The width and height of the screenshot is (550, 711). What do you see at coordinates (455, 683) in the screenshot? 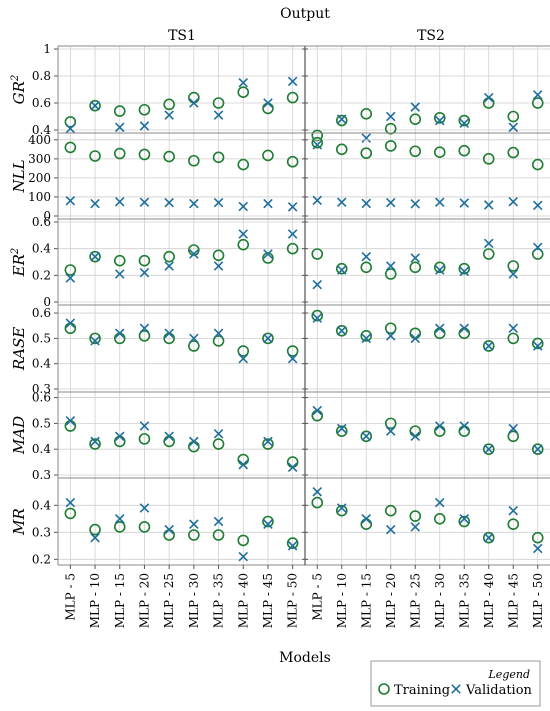
I see `legend-box` at bounding box center [455, 683].